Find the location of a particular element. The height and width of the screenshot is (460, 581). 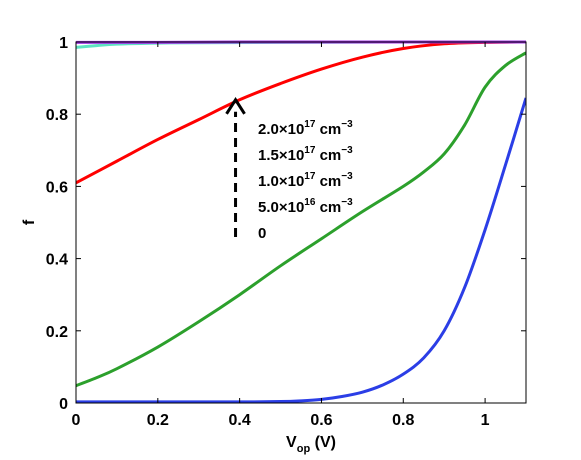

concentration-label: 0 is located at coordinates (262, 233).